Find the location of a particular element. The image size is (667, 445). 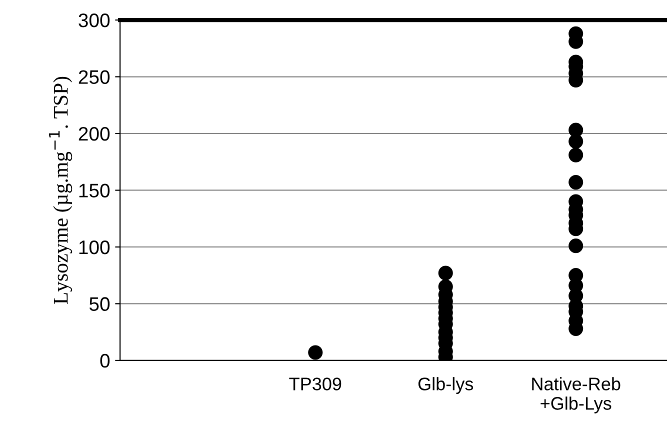

y-tick-label: 300 is located at coordinates (94, 20).